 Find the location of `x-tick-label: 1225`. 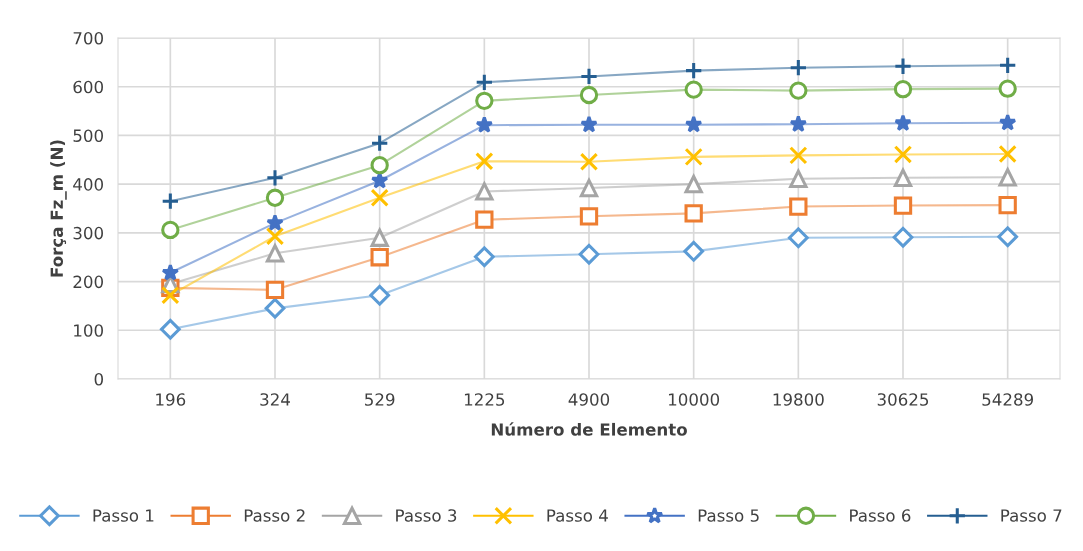

x-tick-label: 1225 is located at coordinates (484, 399).